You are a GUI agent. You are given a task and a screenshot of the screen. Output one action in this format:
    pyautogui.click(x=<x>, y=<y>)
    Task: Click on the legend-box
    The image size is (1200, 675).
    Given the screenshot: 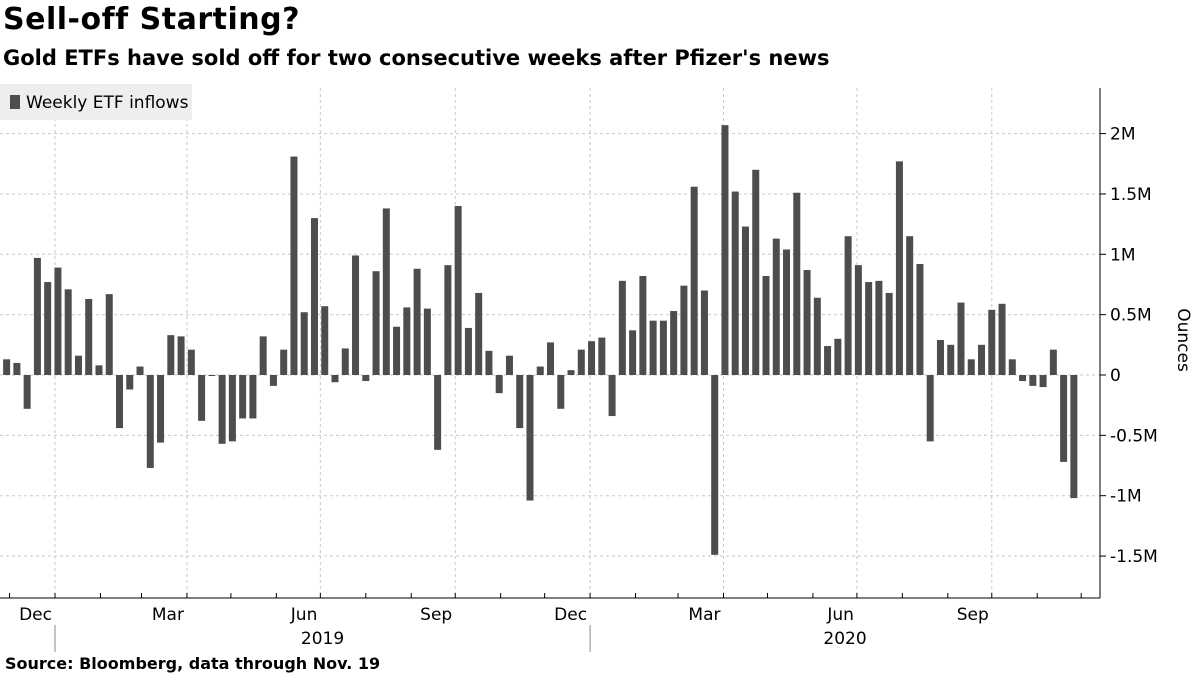 What is the action you would take?
    pyautogui.click(x=96, y=102)
    